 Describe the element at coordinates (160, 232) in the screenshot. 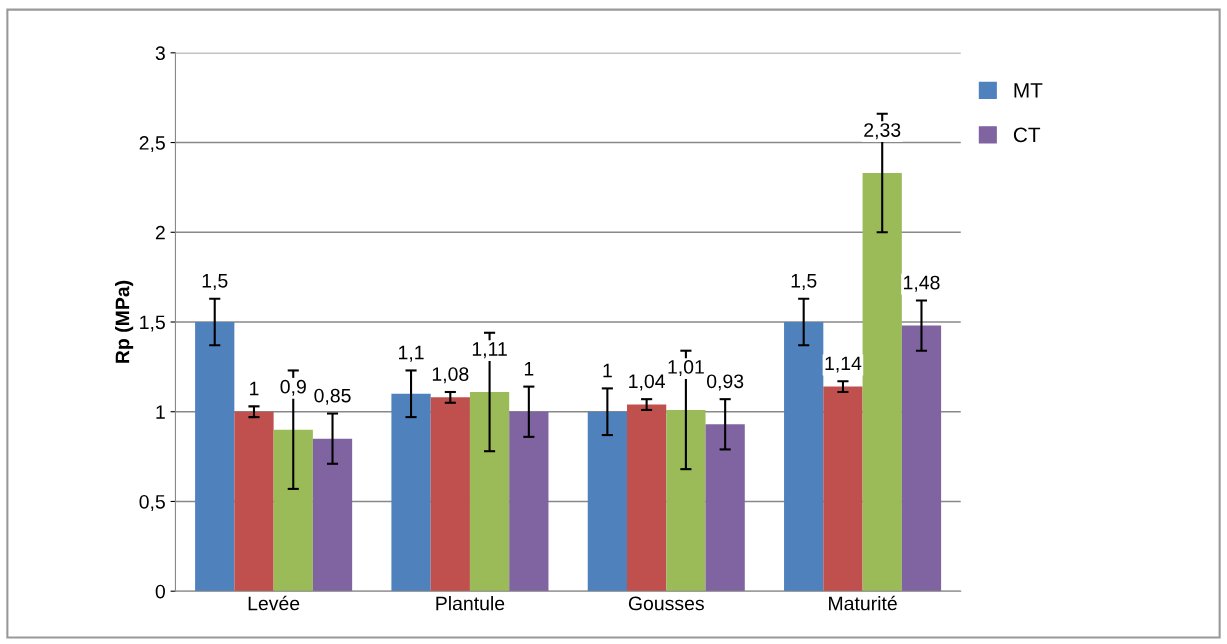

I see `y-tick-label: 2` at that location.